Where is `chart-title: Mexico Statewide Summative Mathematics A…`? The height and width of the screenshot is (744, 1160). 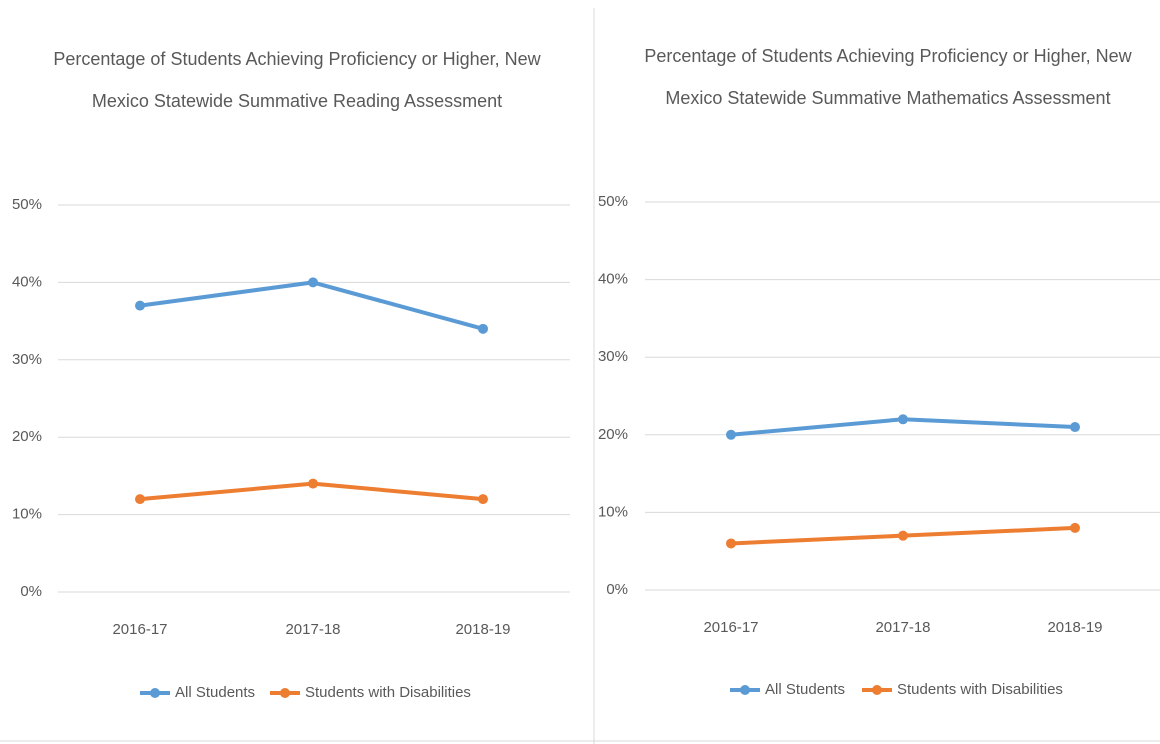 chart-title: Mexico Statewide Summative Mathematics A… is located at coordinates (887, 98).